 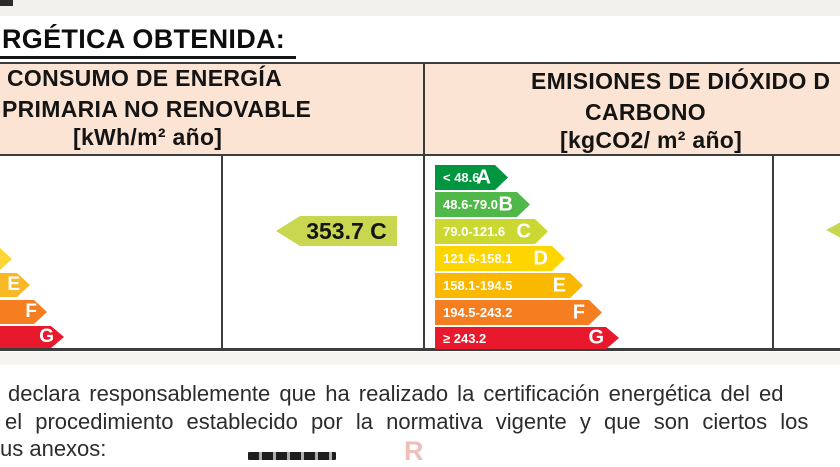 What do you see at coordinates (157, 109) in the screenshot?
I see `consumo-header-line2: PRIMARIA NO RENOVABLE` at bounding box center [157, 109].